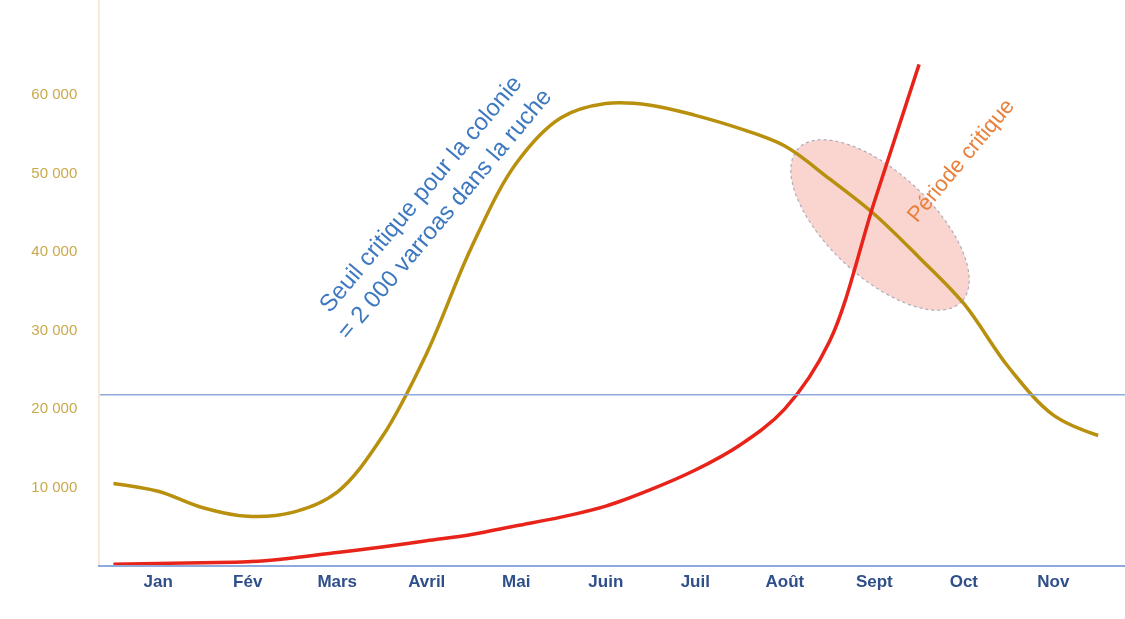 The width and height of the screenshot is (1125, 619). I want to click on x-tick-label: Juin, so click(606, 582).